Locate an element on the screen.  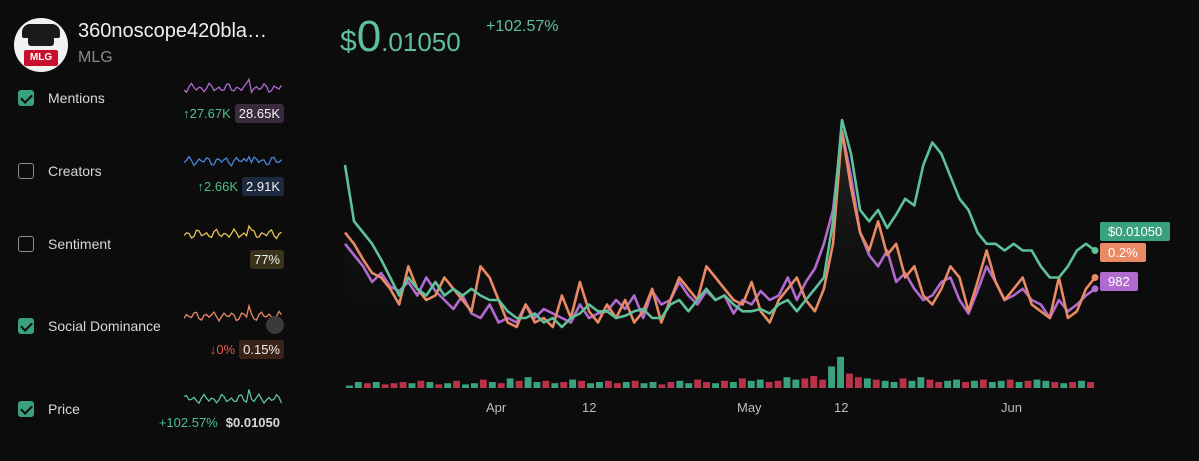
metric-label: Price is located at coordinates (64, 409).